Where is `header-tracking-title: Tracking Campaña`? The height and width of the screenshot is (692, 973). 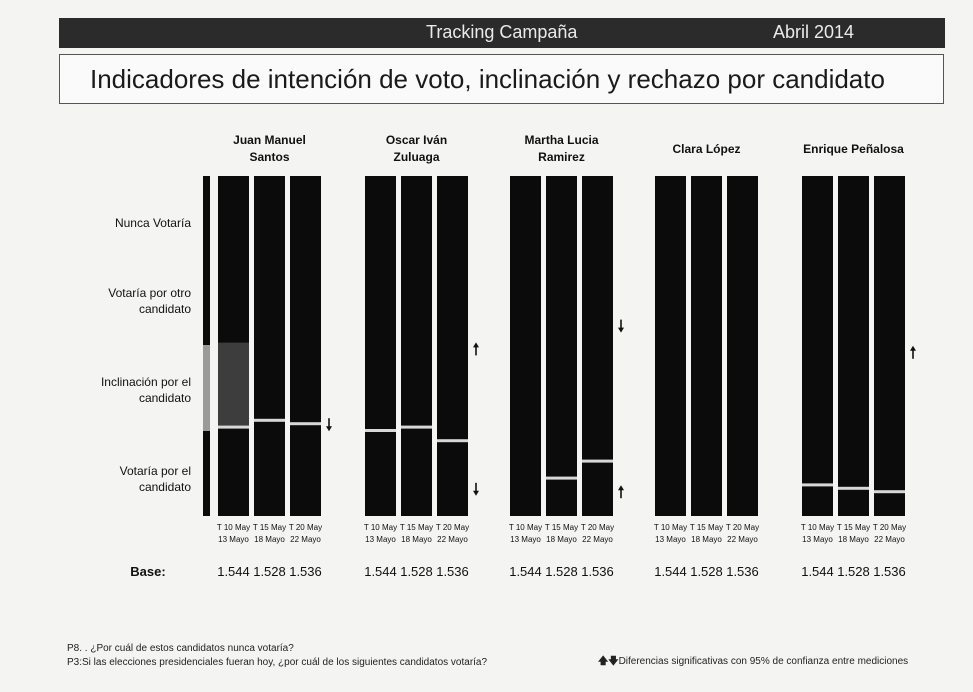 header-tracking-title: Tracking Campaña is located at coordinates (502, 32).